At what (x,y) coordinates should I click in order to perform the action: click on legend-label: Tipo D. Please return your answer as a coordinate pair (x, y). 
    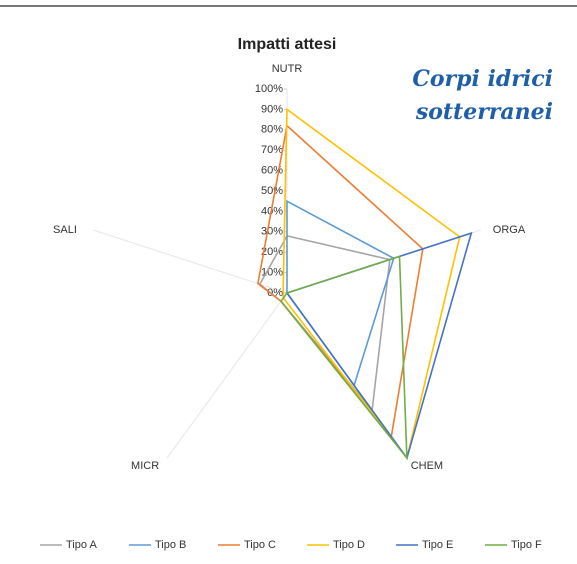
    Looking at the image, I should click on (349, 545).